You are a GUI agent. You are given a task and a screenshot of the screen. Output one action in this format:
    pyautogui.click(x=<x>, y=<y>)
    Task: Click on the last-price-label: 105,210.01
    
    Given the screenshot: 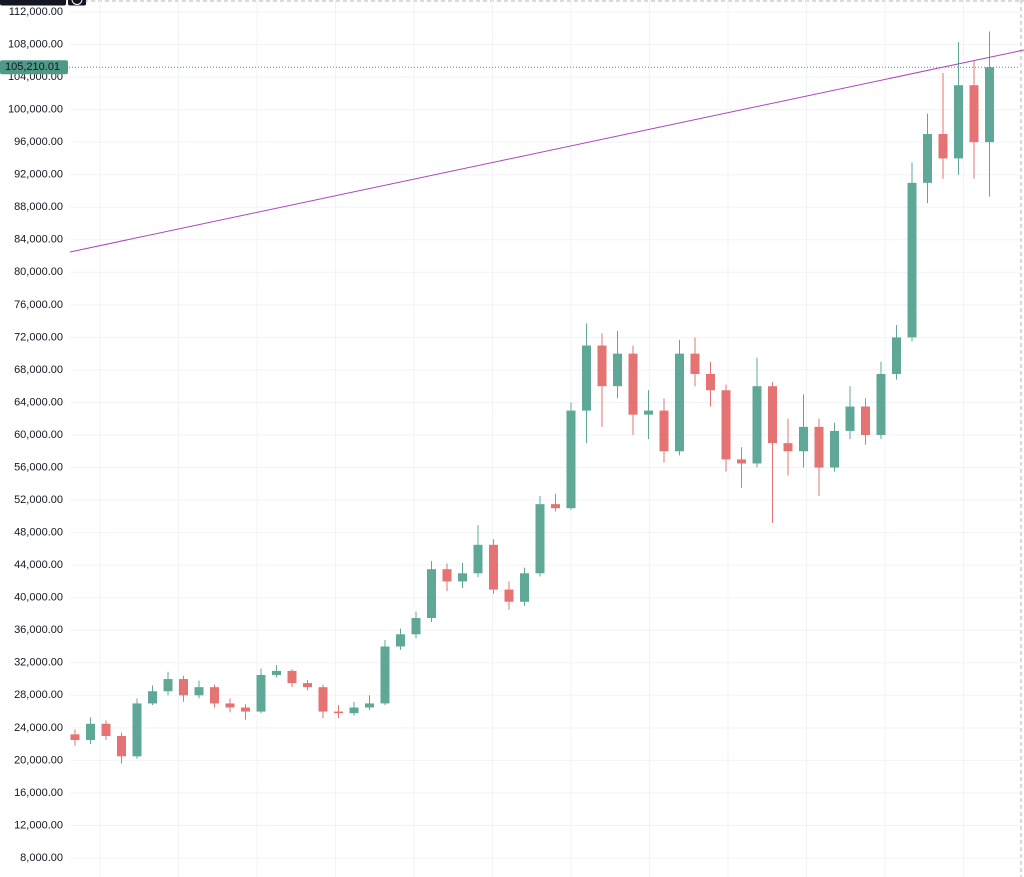 What is the action you would take?
    pyautogui.click(x=32, y=67)
    